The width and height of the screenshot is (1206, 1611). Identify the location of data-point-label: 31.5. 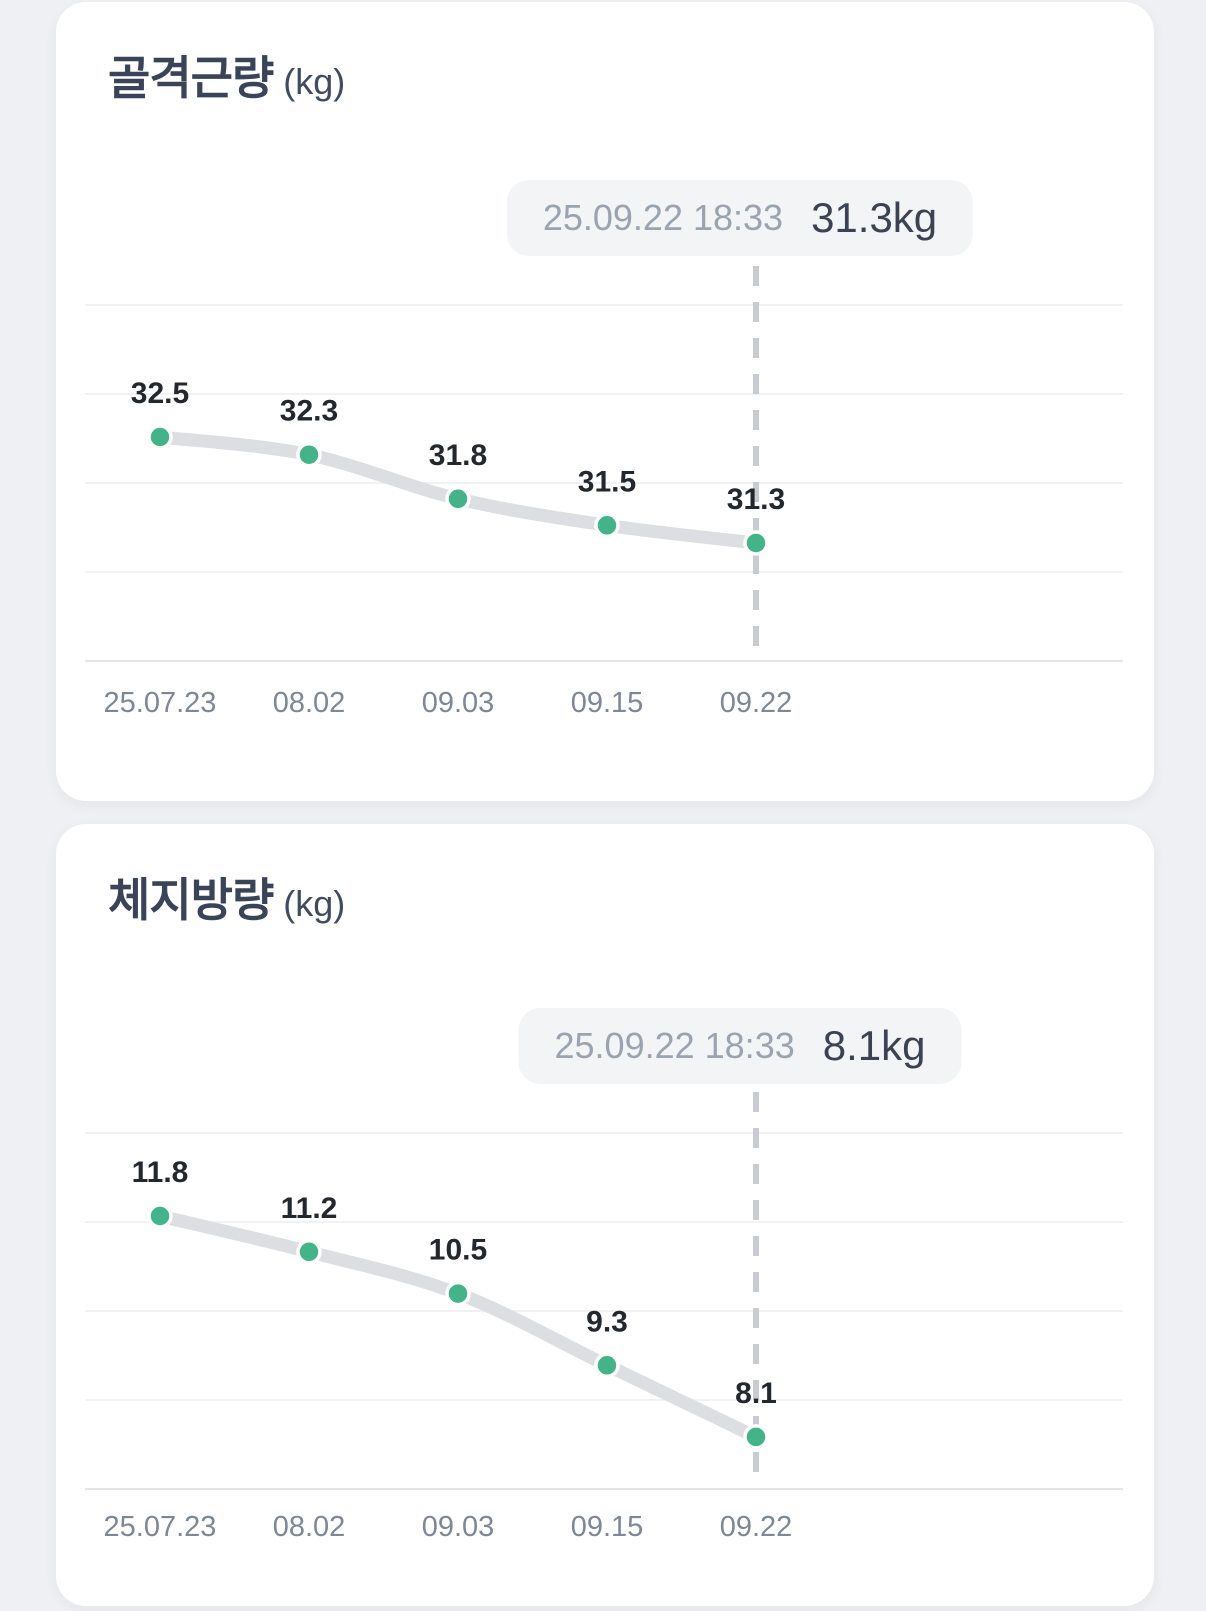
(607, 481).